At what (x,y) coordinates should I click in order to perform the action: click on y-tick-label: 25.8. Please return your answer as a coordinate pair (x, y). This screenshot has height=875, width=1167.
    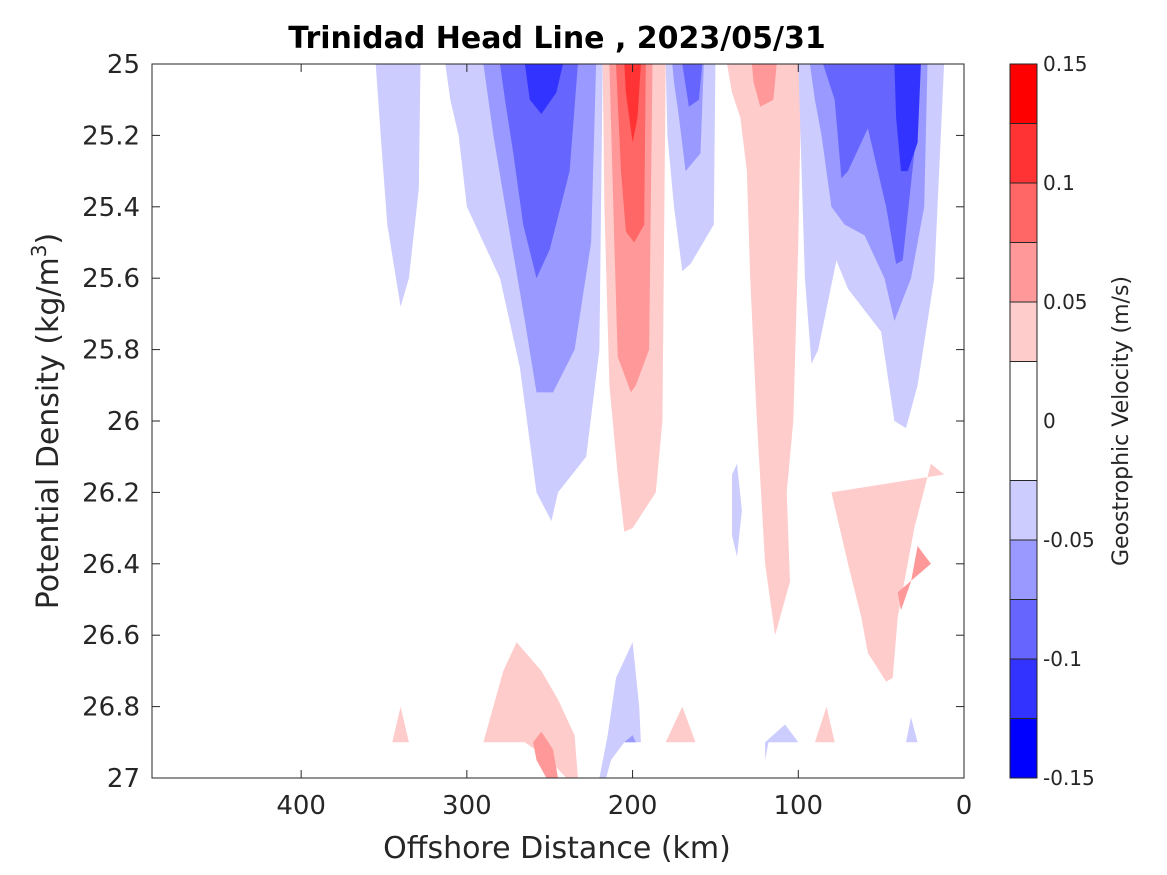
    Looking at the image, I should click on (111, 351).